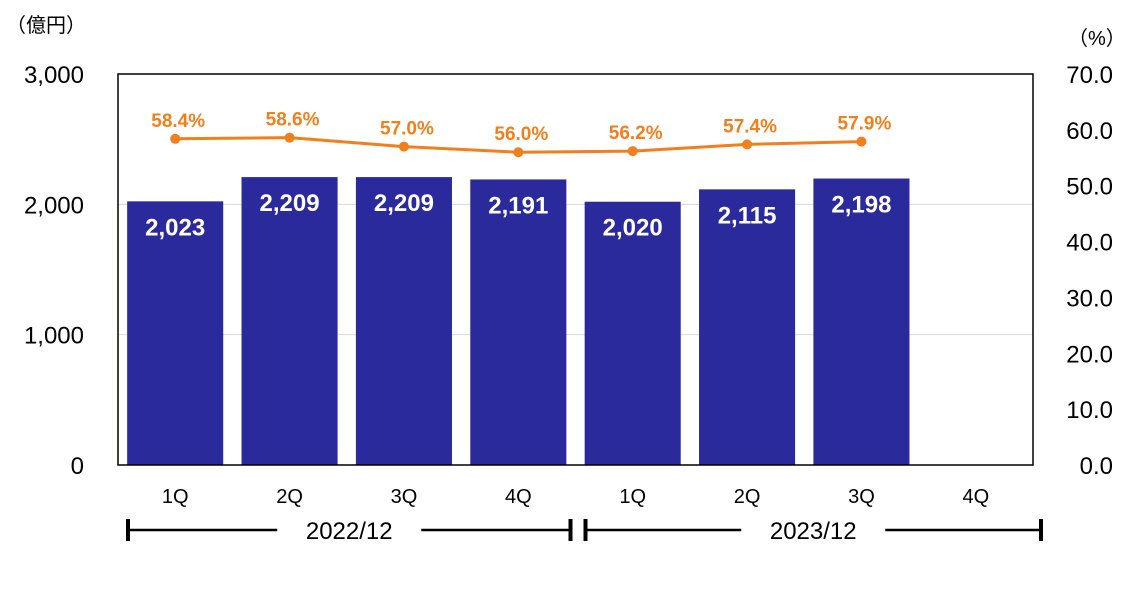  I want to click on bar-value-label: 2,023, so click(175, 227).